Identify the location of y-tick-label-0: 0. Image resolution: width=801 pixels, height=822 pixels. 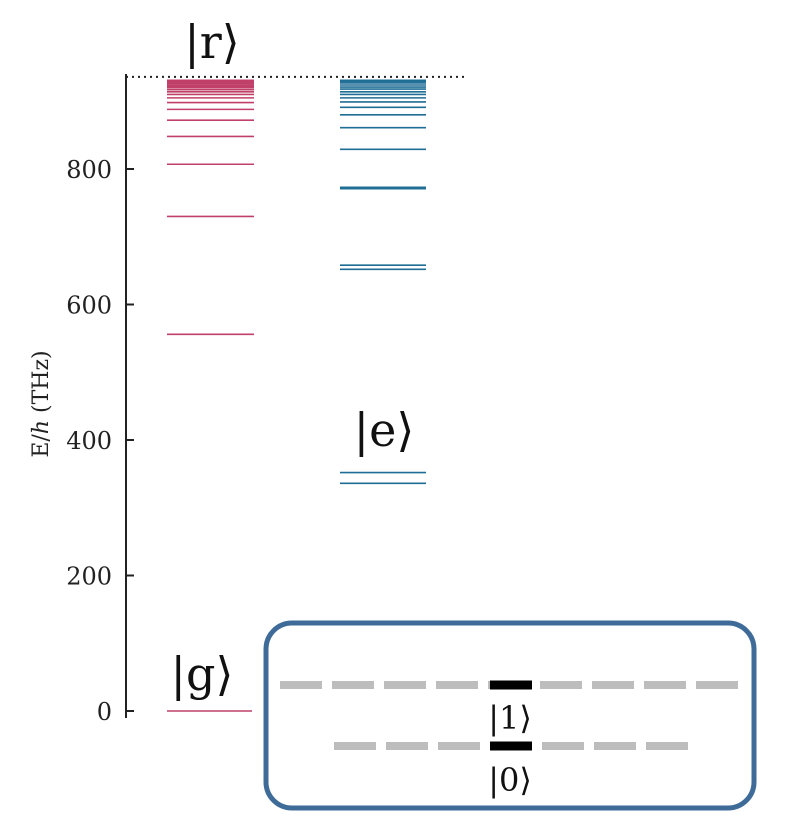
(104, 712).